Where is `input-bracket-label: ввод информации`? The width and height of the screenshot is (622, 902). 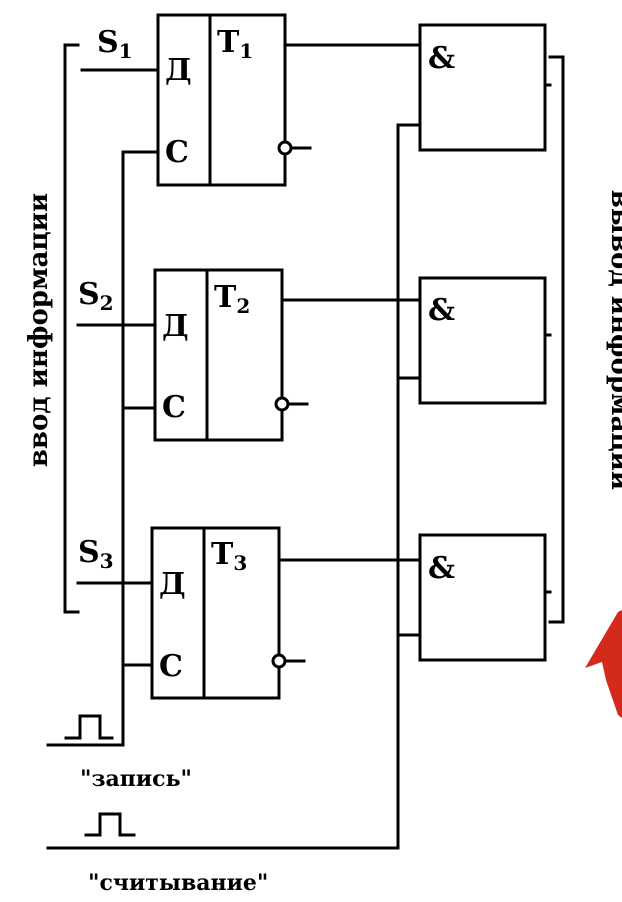 input-bracket-label: ввод информации is located at coordinates (39, 330).